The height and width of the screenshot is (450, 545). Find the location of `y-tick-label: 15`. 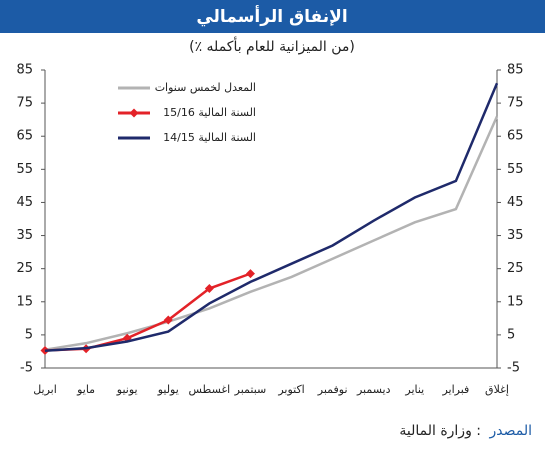

y-tick-label: 15 is located at coordinates (24, 301).